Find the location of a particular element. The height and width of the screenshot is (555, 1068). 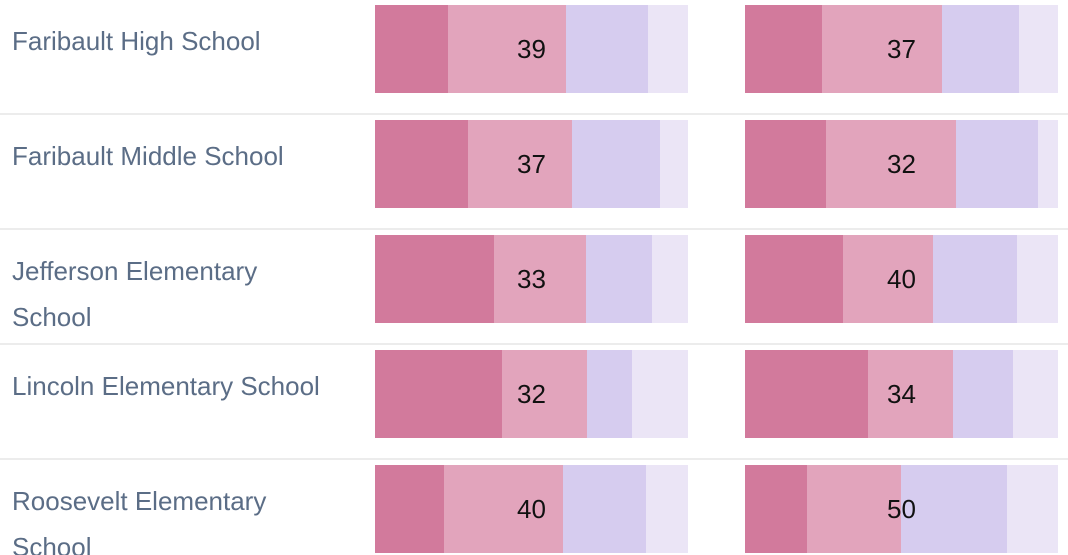

stacked-bar: 50 is located at coordinates (901, 509).